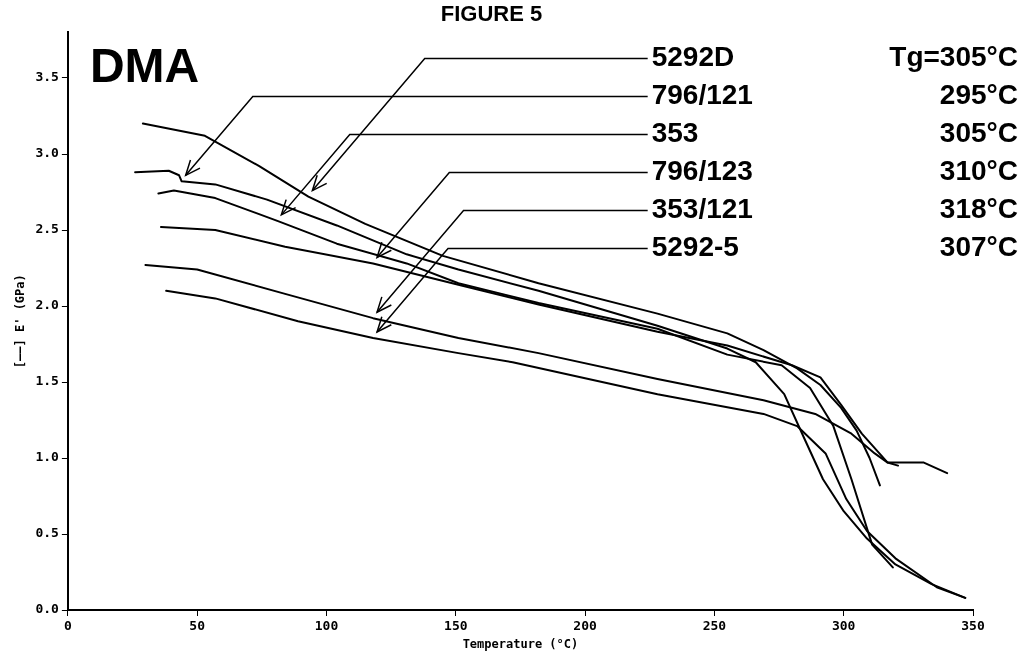 This screenshot has width=1031, height=658. What do you see at coordinates (47, 457) in the screenshot?
I see `y-tick-label: 1.0` at bounding box center [47, 457].